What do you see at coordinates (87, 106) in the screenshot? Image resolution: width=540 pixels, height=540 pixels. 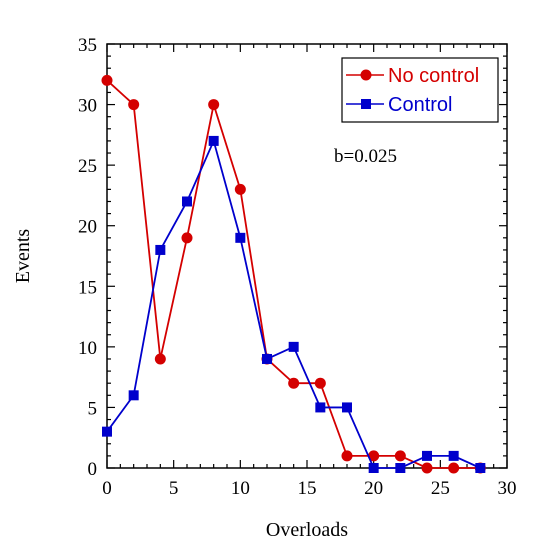 I see `y-tick-label: 30` at bounding box center [87, 106].